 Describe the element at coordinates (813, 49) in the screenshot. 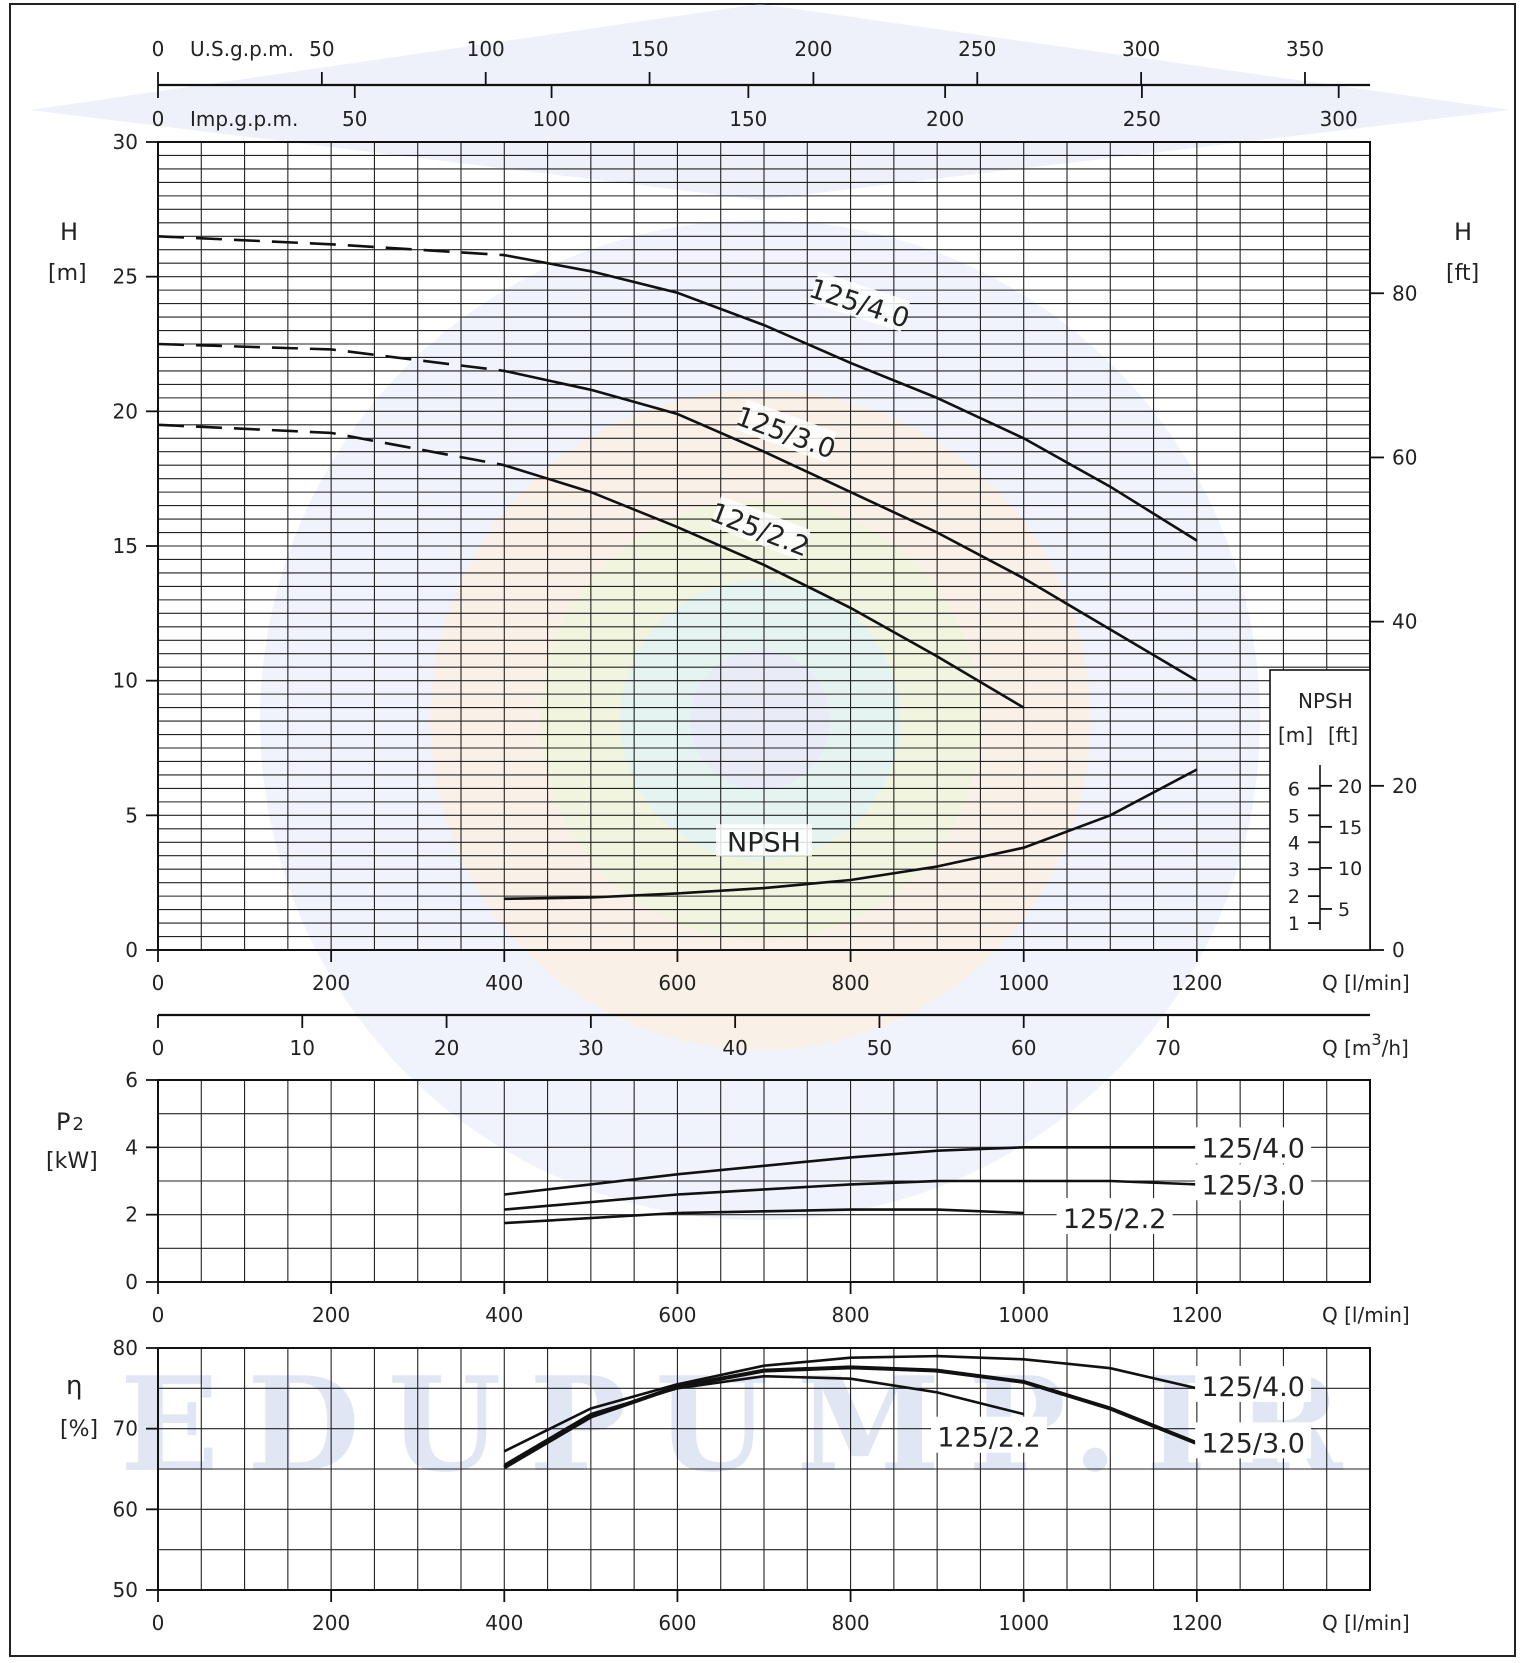

I see `usgpm-tick-label: 200` at that location.